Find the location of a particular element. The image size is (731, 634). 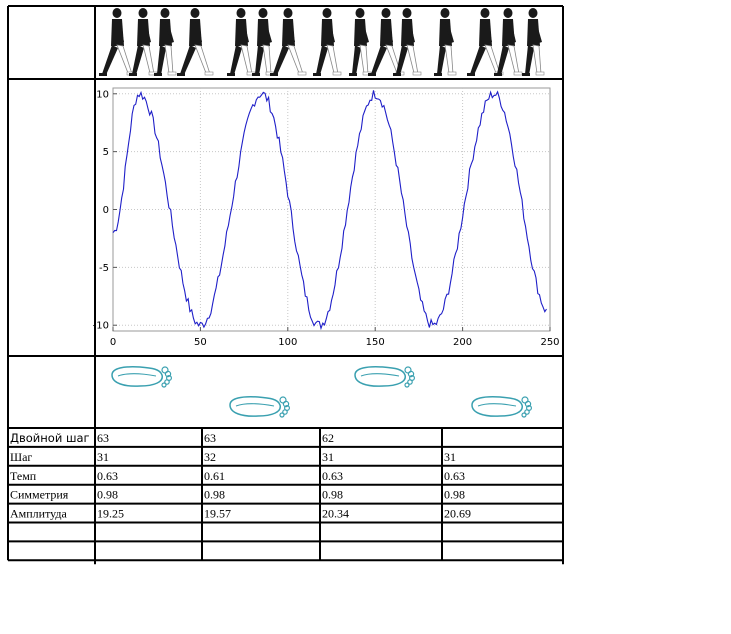

table-cell: 20.34 is located at coordinates (335, 514).